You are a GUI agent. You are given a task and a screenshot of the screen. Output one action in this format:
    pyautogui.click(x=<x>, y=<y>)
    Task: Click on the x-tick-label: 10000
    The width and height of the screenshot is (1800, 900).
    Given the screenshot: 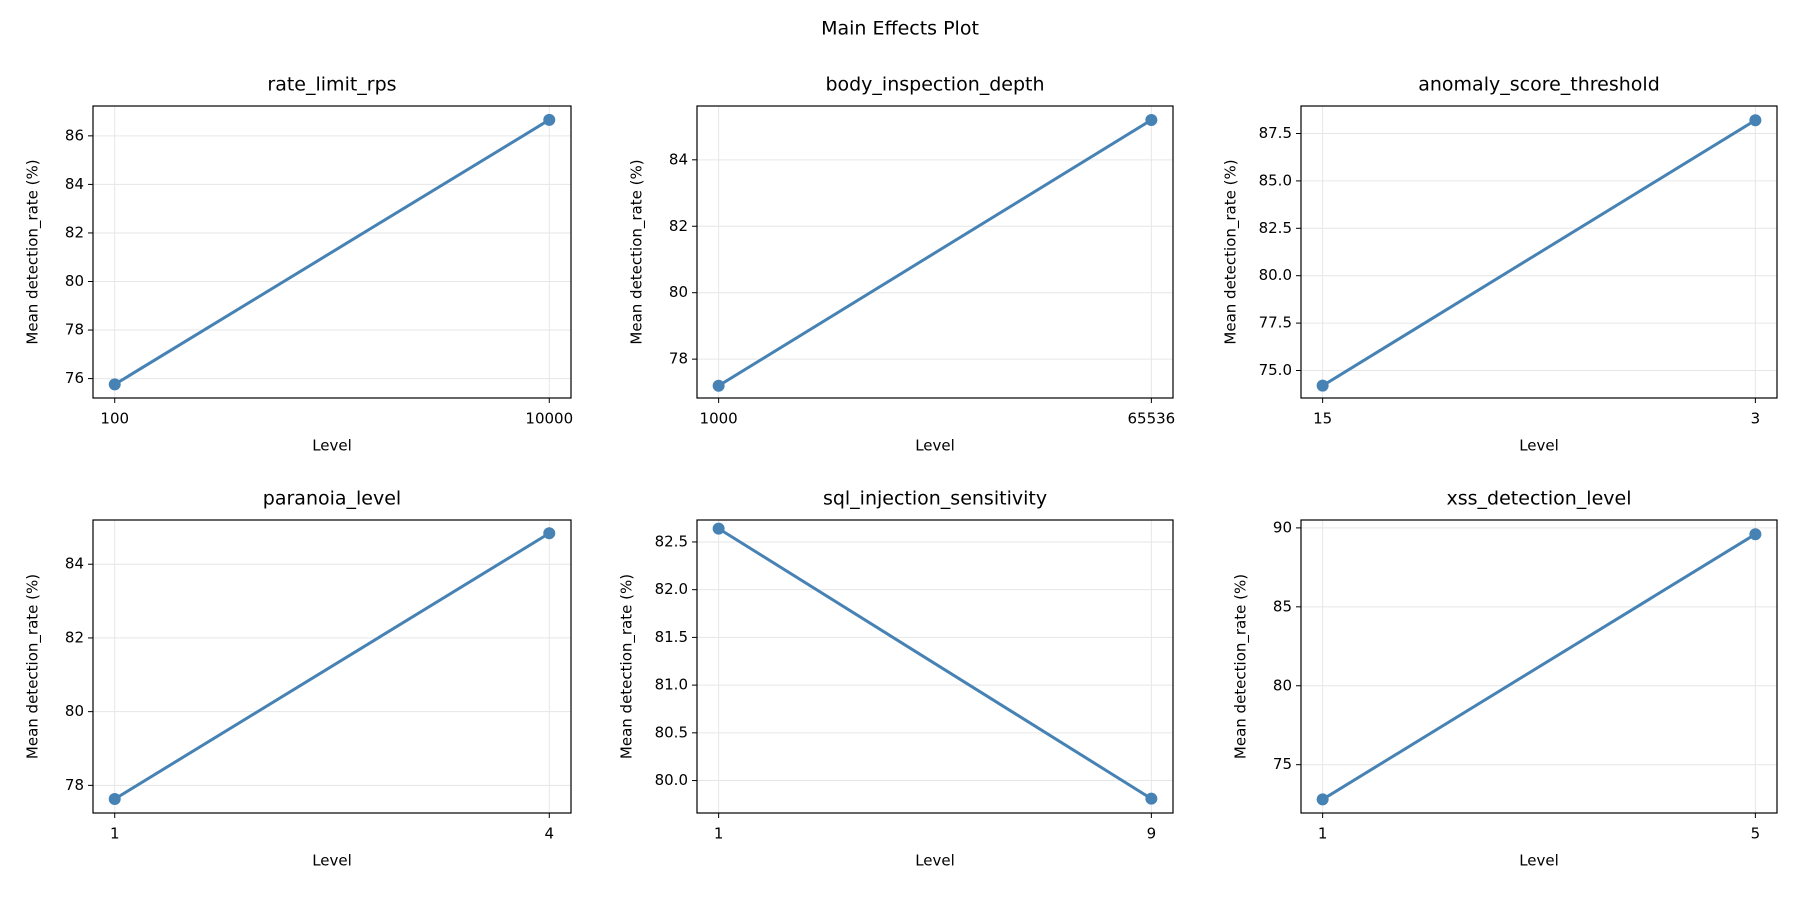 What is the action you would take?
    pyautogui.click(x=549, y=419)
    